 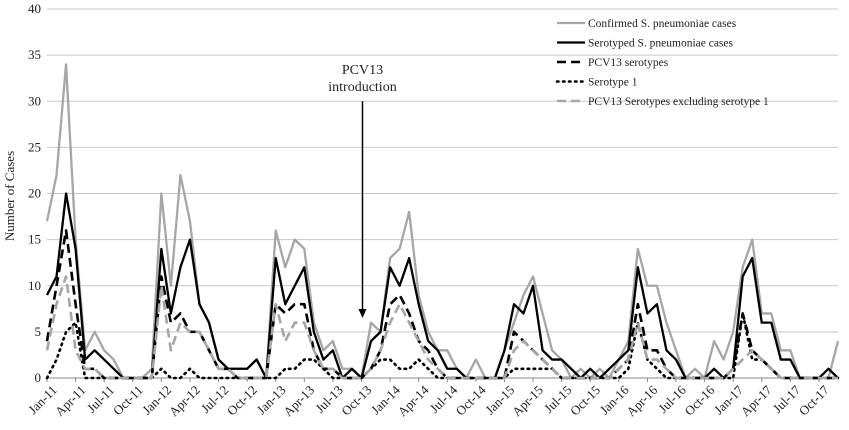 I want to click on y-tick-label: 20, so click(x=34, y=193).